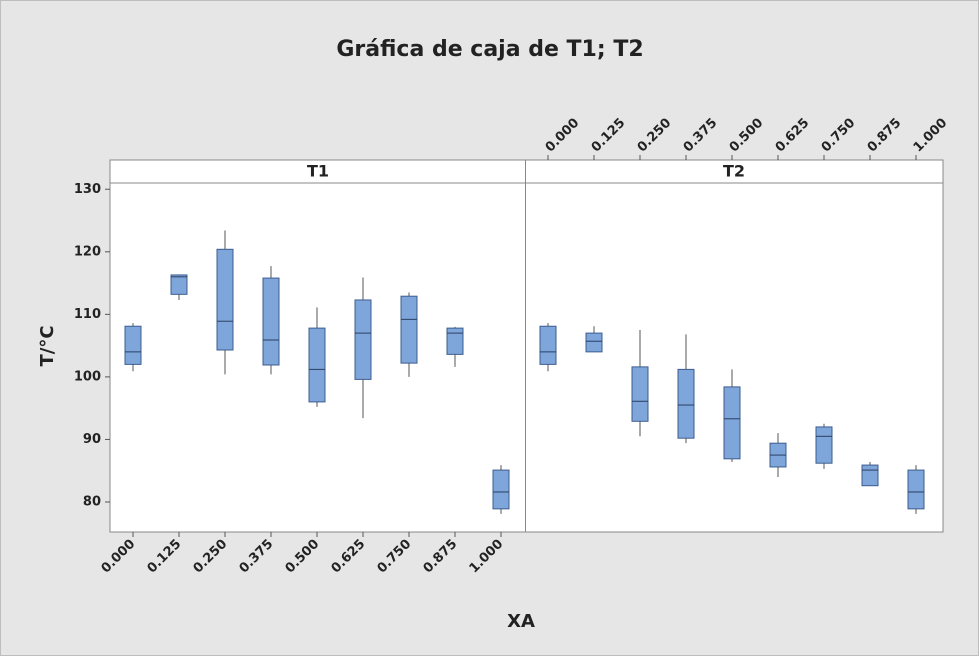  I want to click on panel-label: T1, so click(318, 171).